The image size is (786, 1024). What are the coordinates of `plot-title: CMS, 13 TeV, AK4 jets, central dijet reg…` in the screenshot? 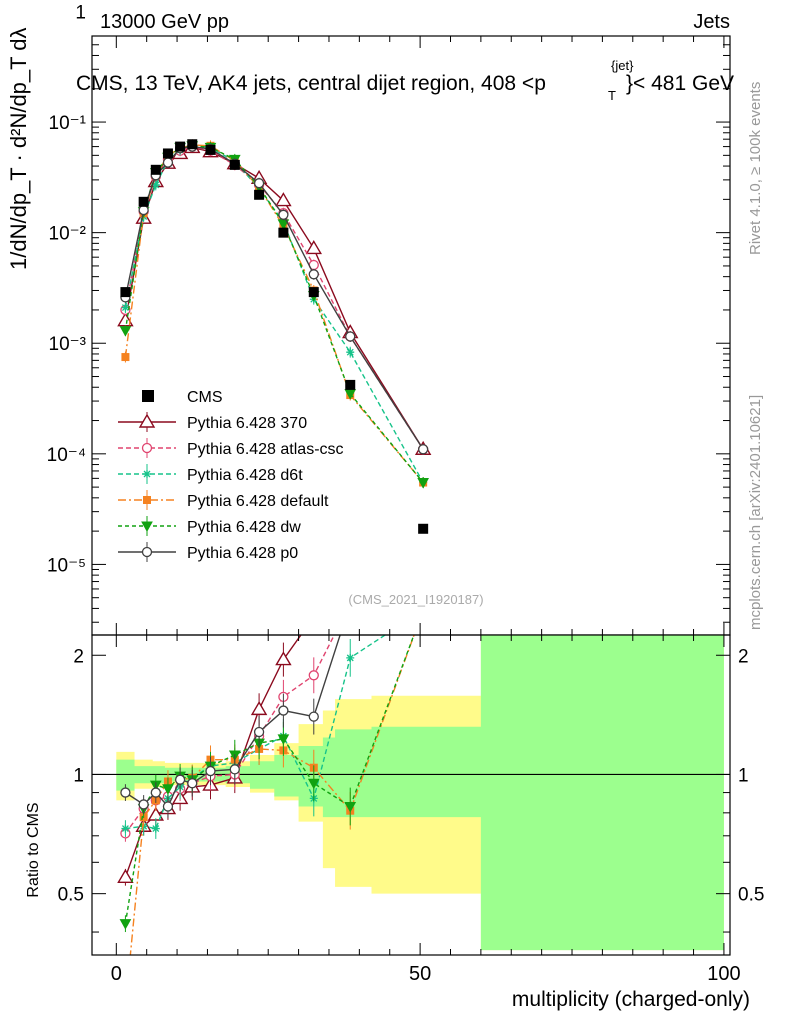 It's located at (405, 80).